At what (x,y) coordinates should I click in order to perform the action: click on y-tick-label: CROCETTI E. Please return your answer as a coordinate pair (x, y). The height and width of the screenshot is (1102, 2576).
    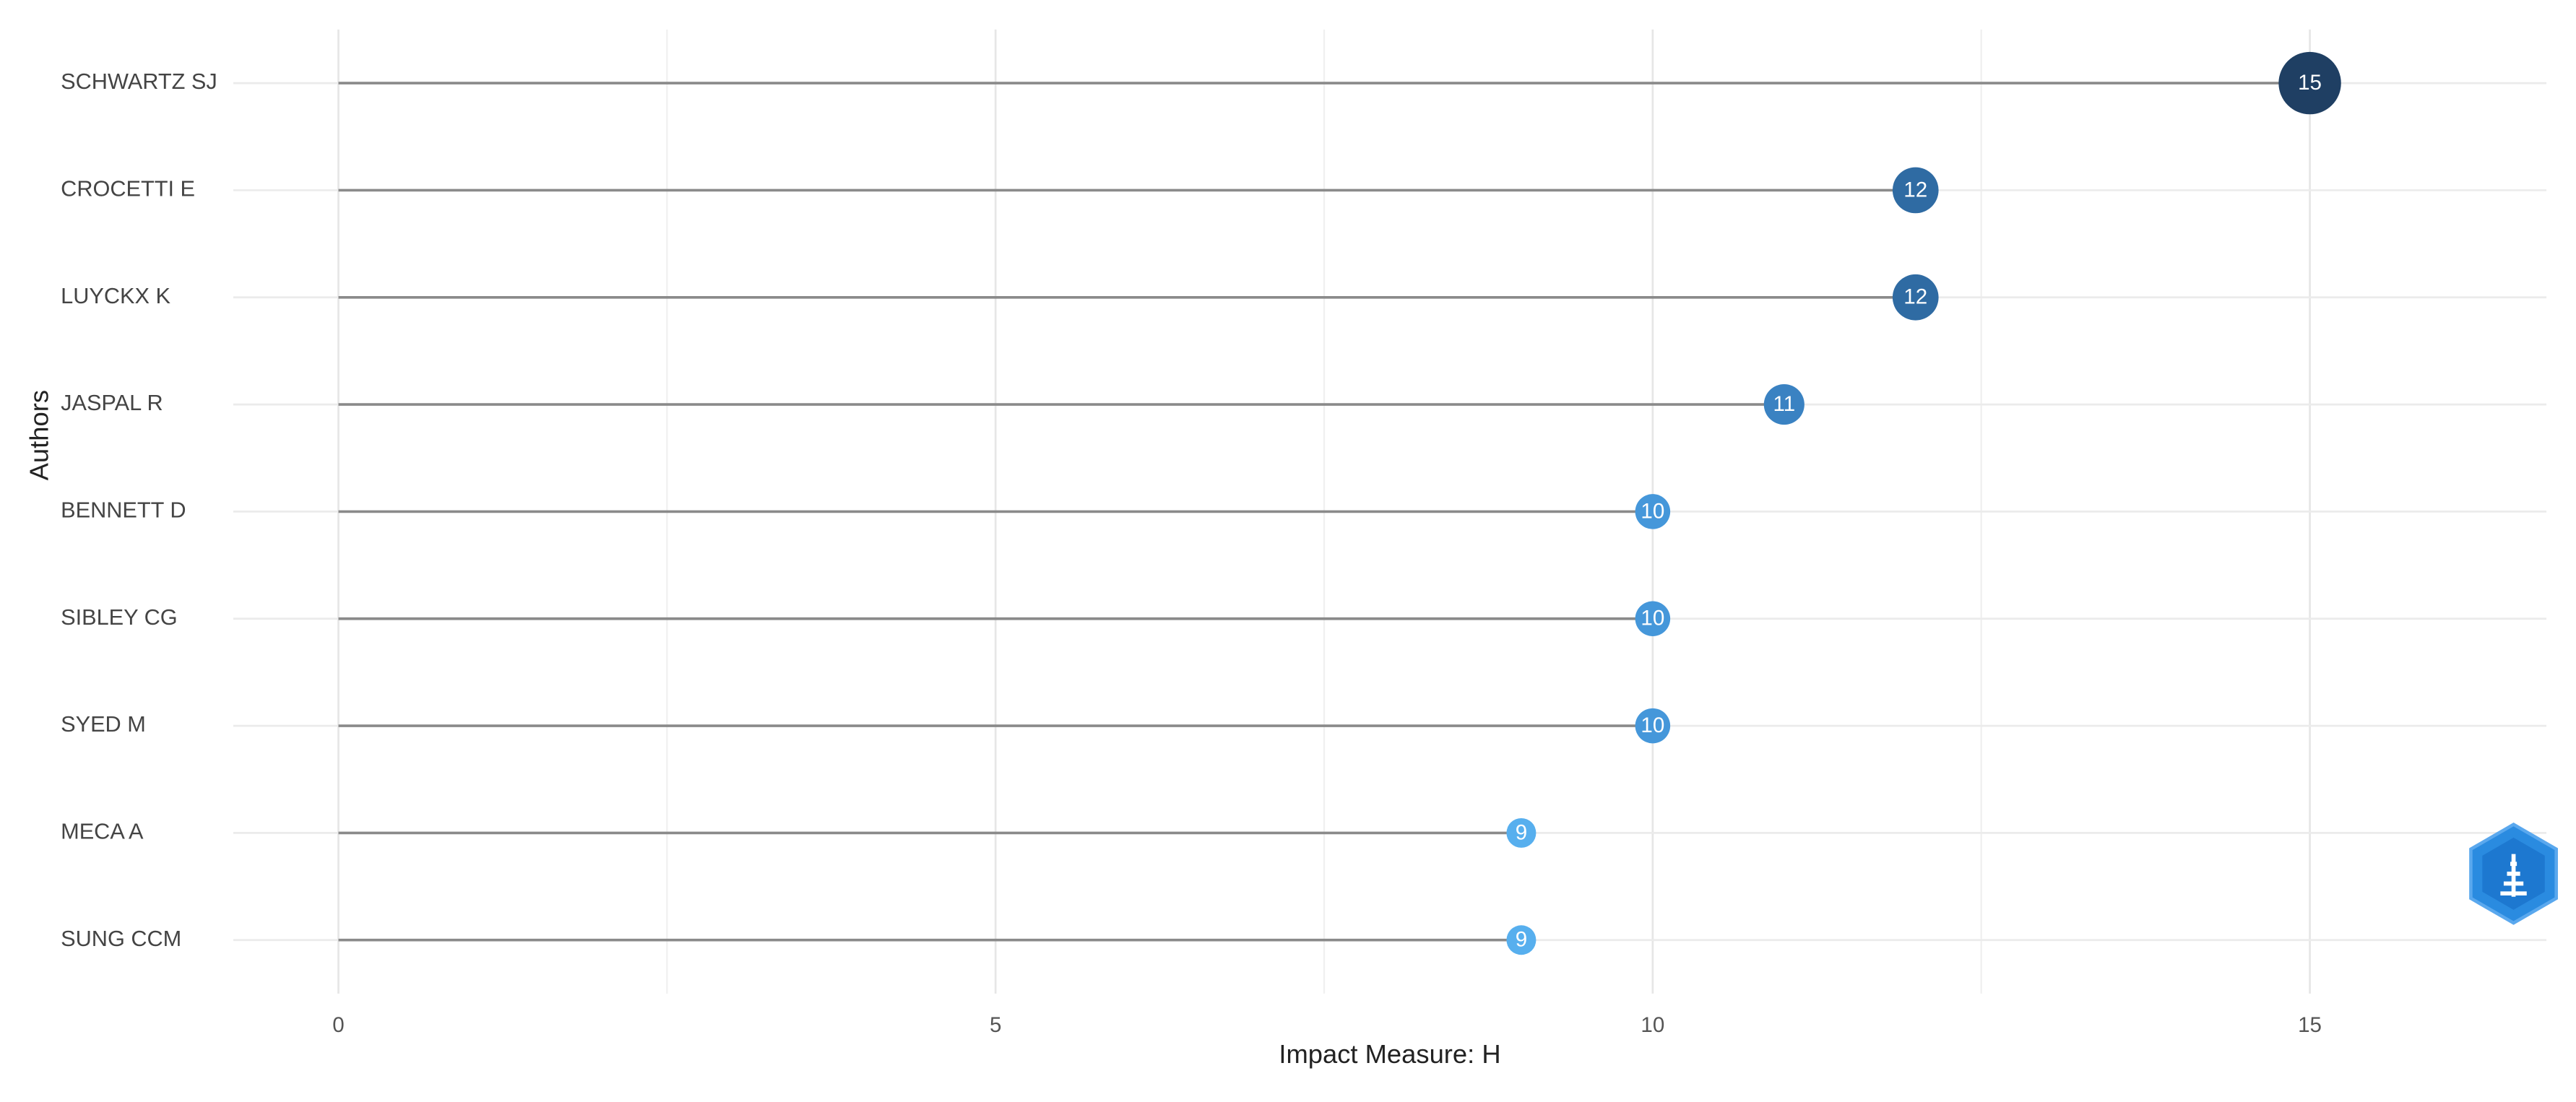
    Looking at the image, I should click on (128, 189).